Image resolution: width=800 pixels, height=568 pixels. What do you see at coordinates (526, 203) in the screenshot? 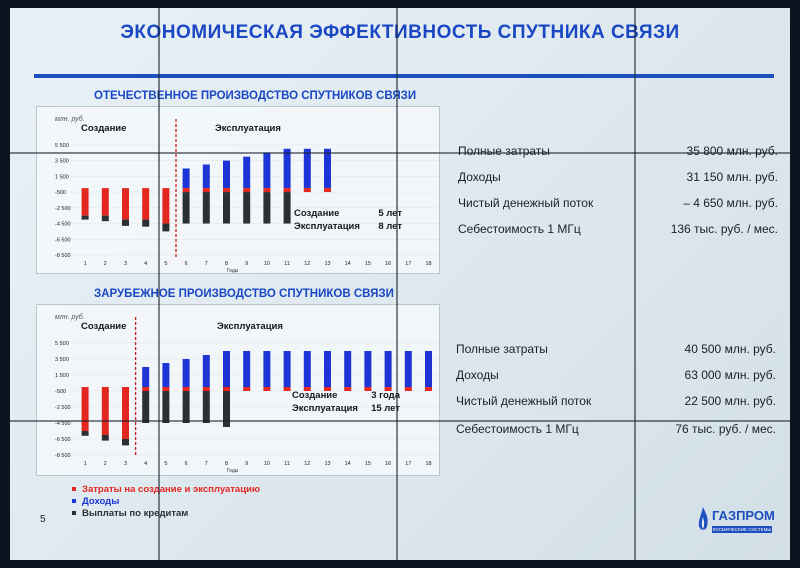
I see `metric-label: Чистый денежный поток` at bounding box center [526, 203].